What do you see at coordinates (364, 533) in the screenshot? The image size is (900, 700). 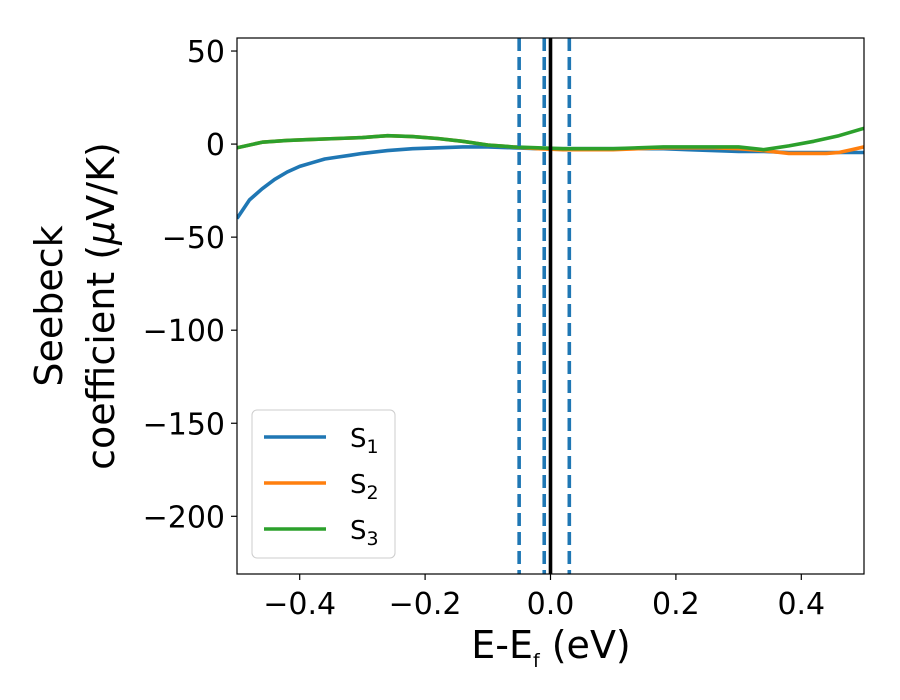 I see `legend-label-s3: S3` at bounding box center [364, 533].